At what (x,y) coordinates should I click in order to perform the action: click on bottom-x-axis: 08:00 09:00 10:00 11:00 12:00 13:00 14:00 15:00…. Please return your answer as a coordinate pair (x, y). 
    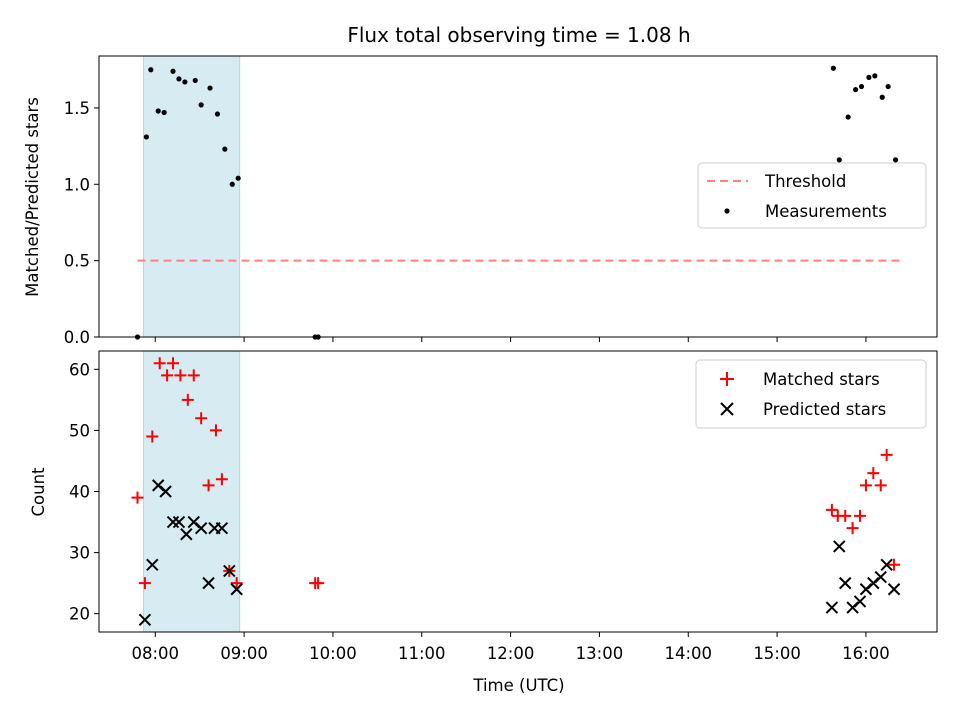
    Looking at the image, I should click on (510, 647).